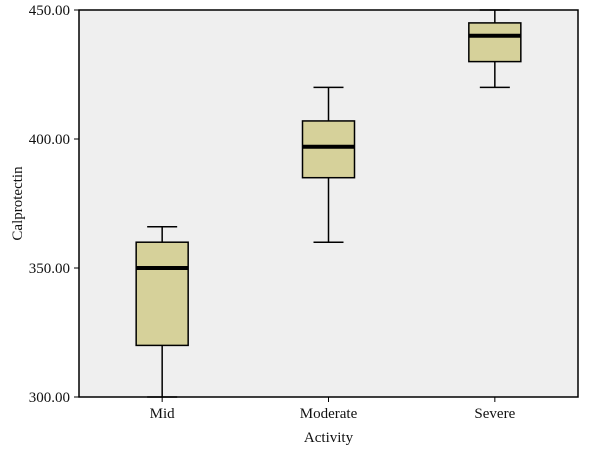 The width and height of the screenshot is (590, 450). What do you see at coordinates (329, 414) in the screenshot?
I see `x-tick-label: Moderate` at bounding box center [329, 414].